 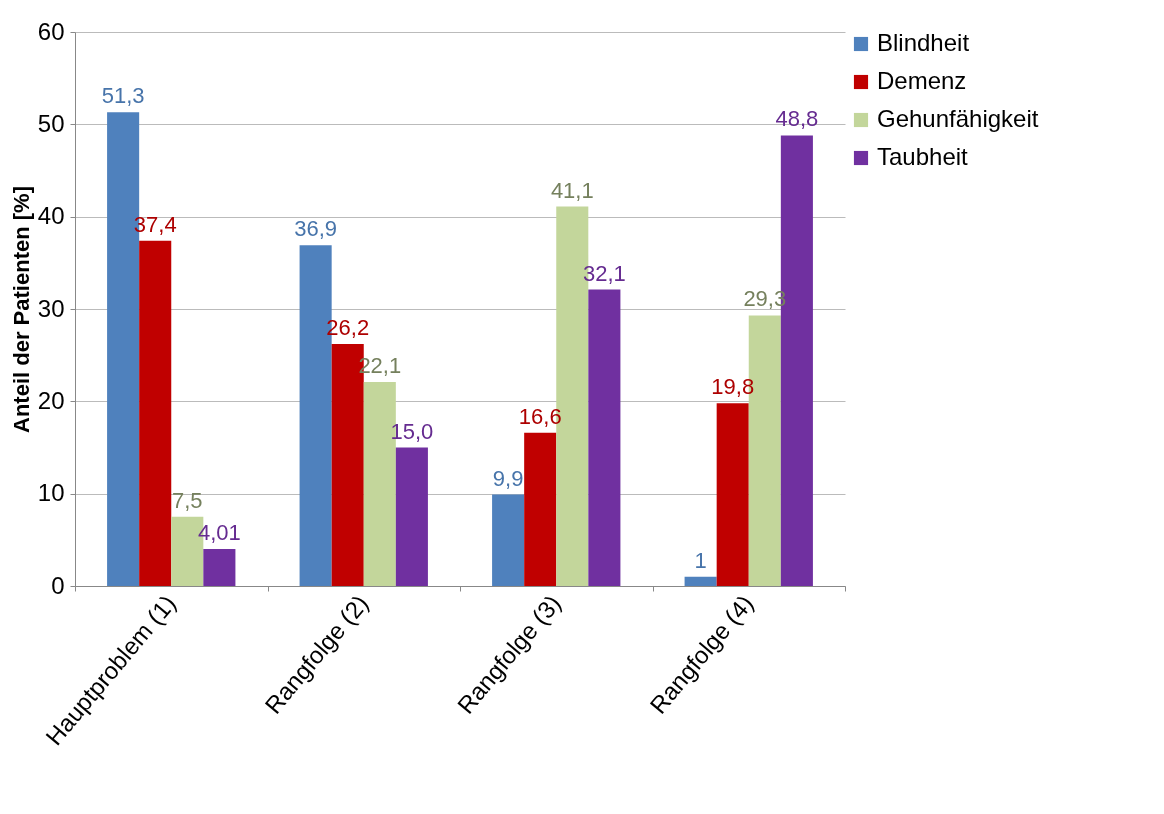 What do you see at coordinates (123, 96) in the screenshot?
I see `data-label: 51,3` at bounding box center [123, 96].